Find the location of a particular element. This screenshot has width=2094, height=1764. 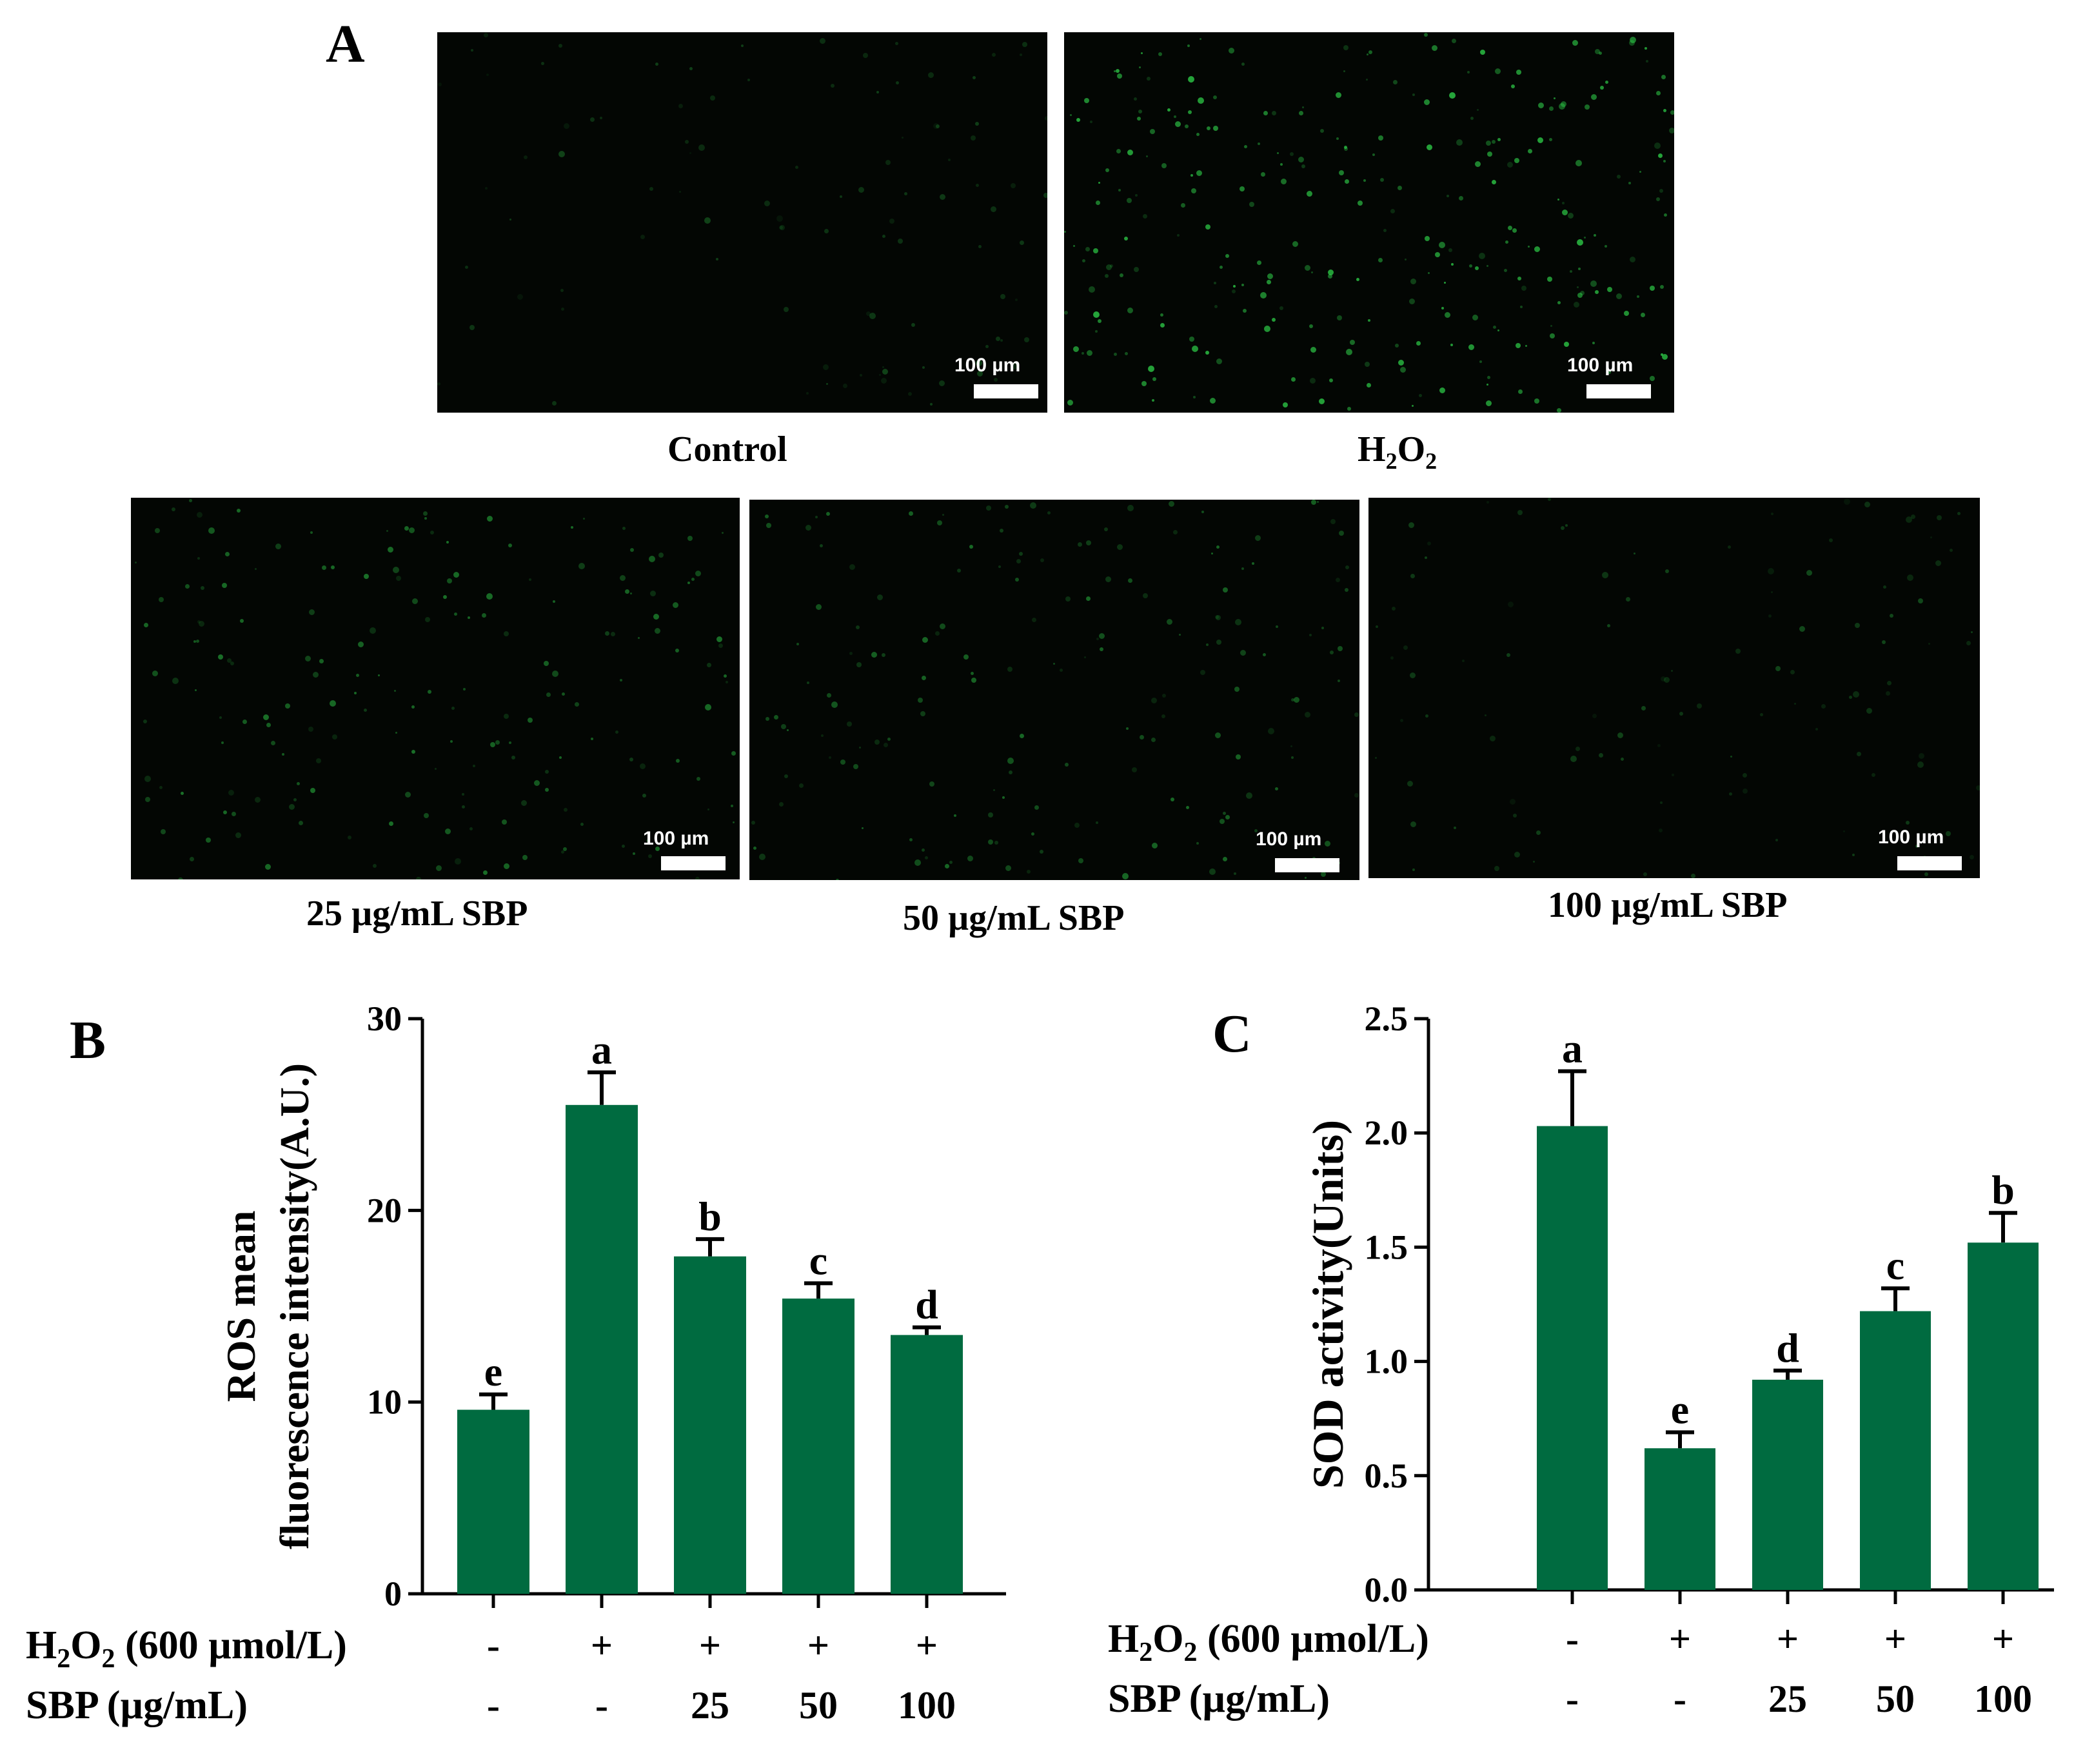

y-axis-title-line1: ROS mean is located at coordinates (241, 1306).